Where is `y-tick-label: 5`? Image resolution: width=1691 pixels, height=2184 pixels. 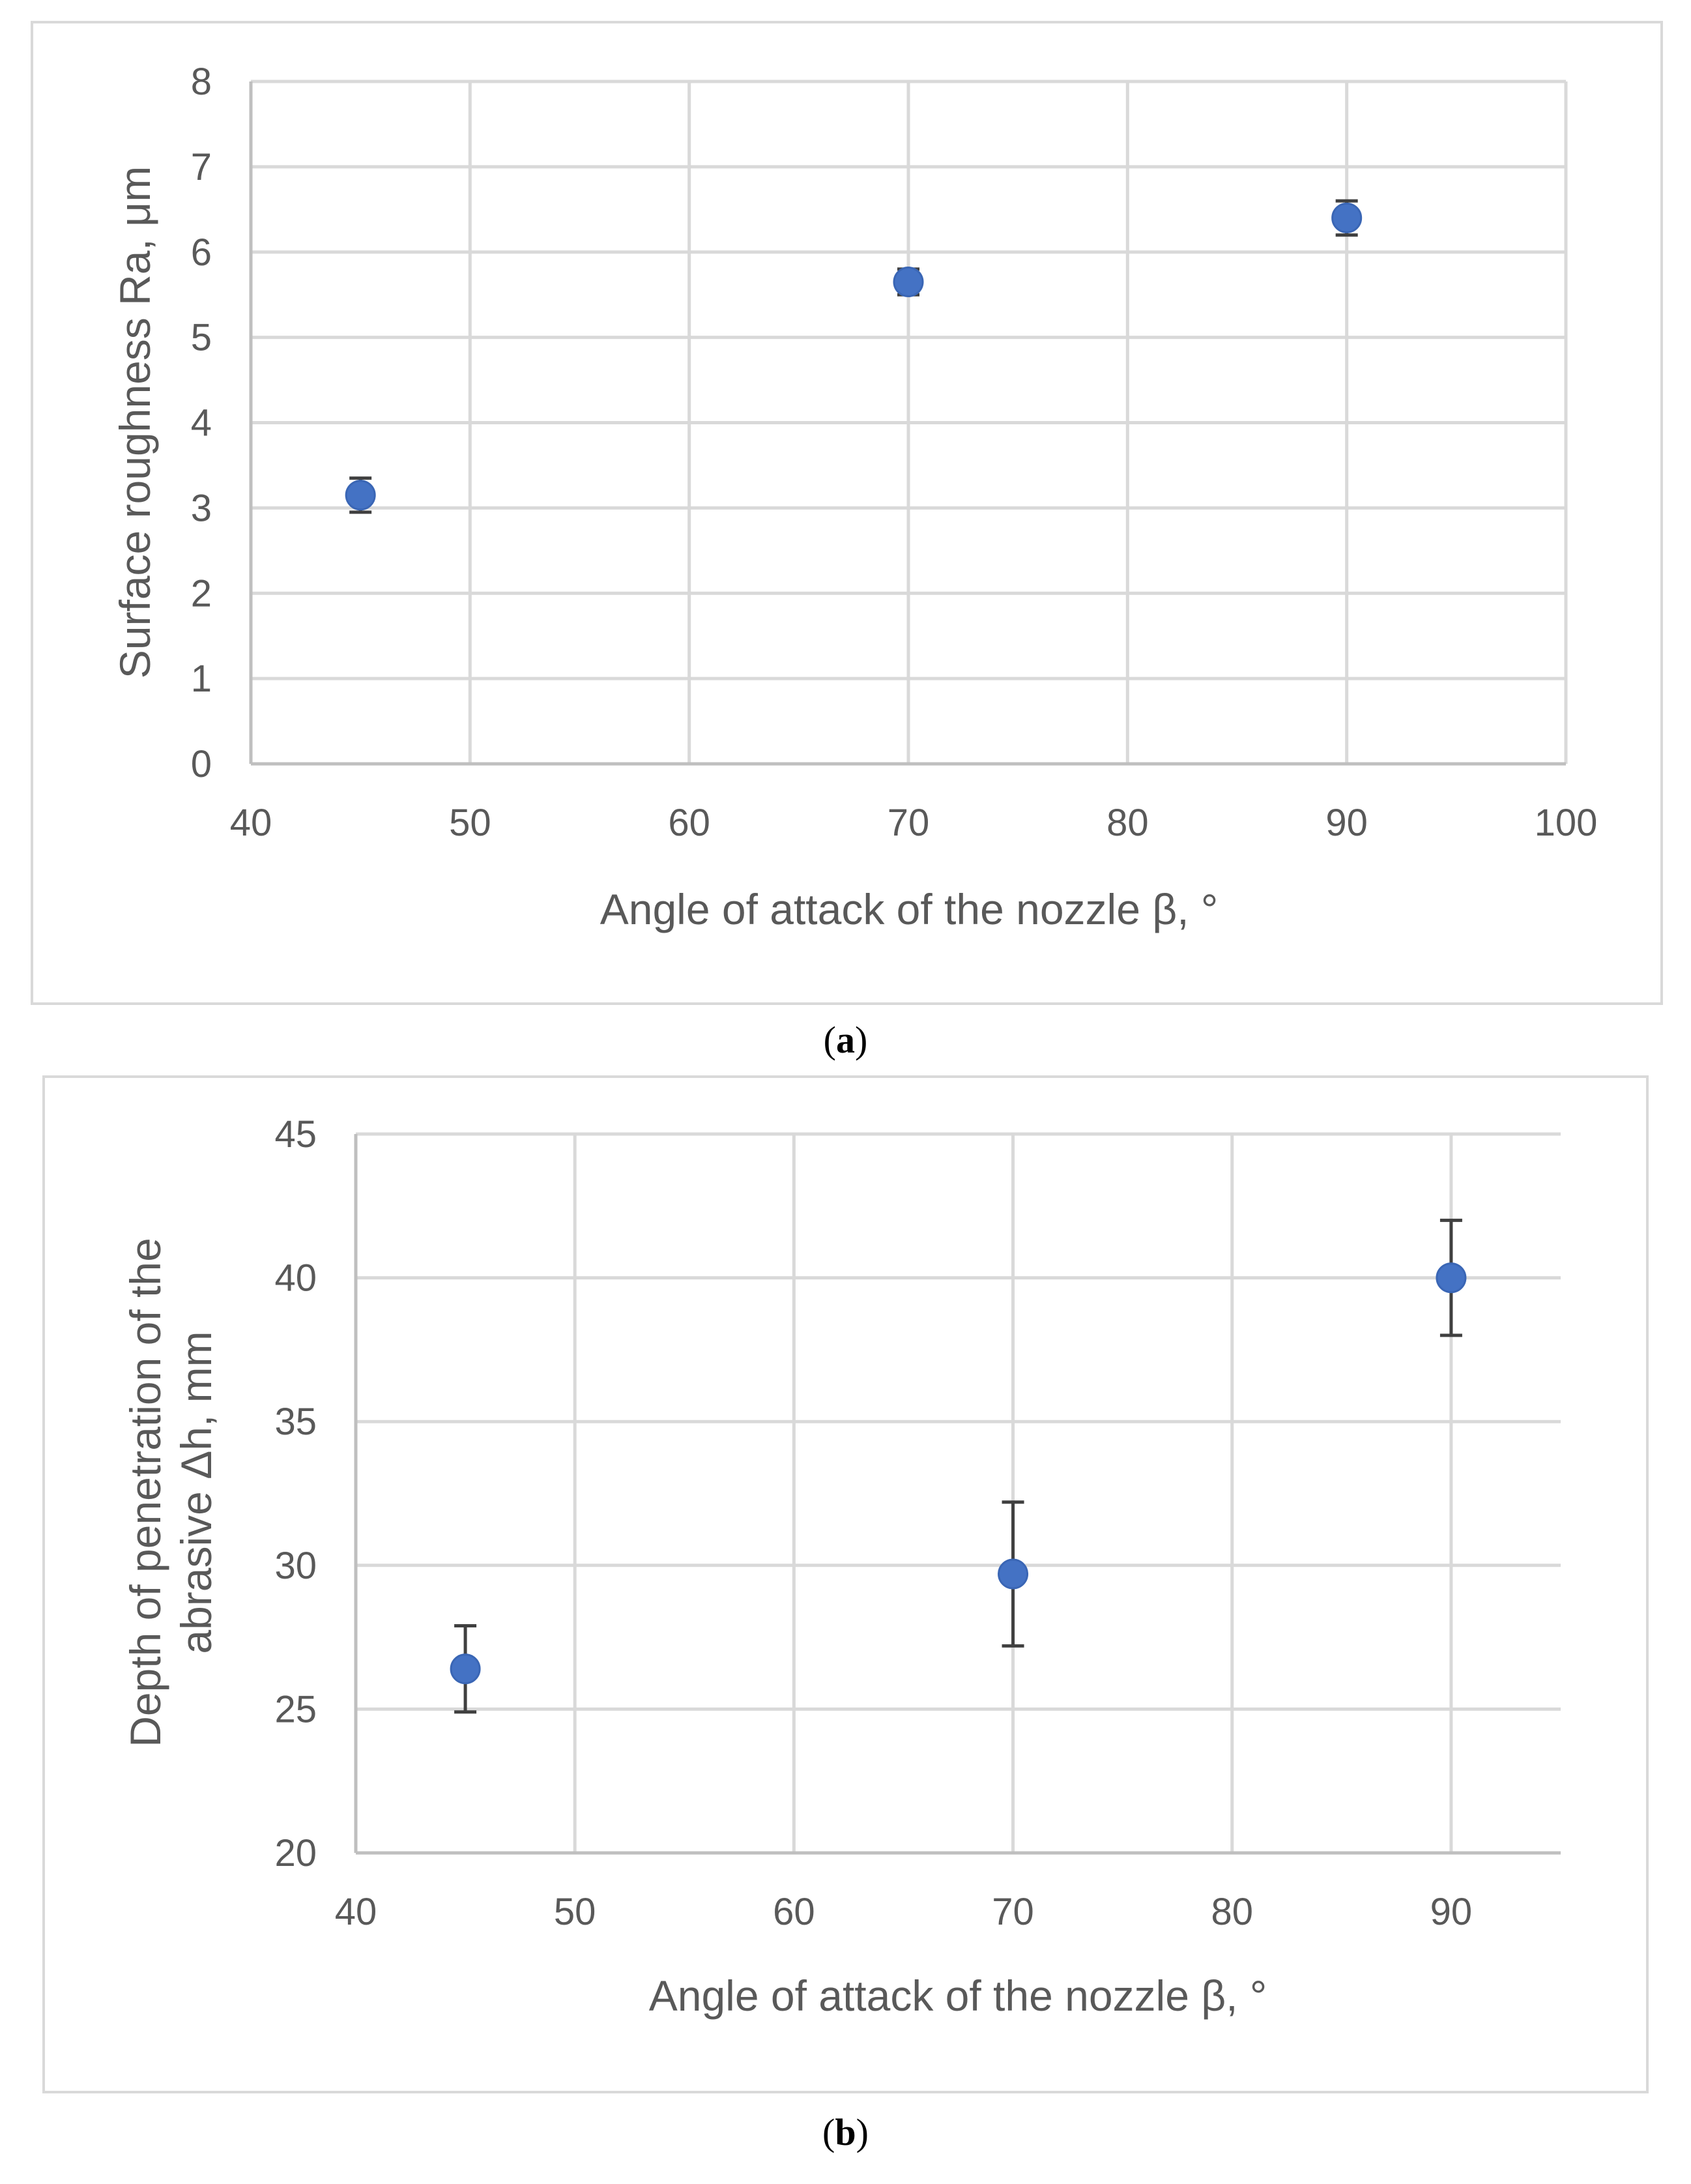
y-tick-label: 5 is located at coordinates (202, 338).